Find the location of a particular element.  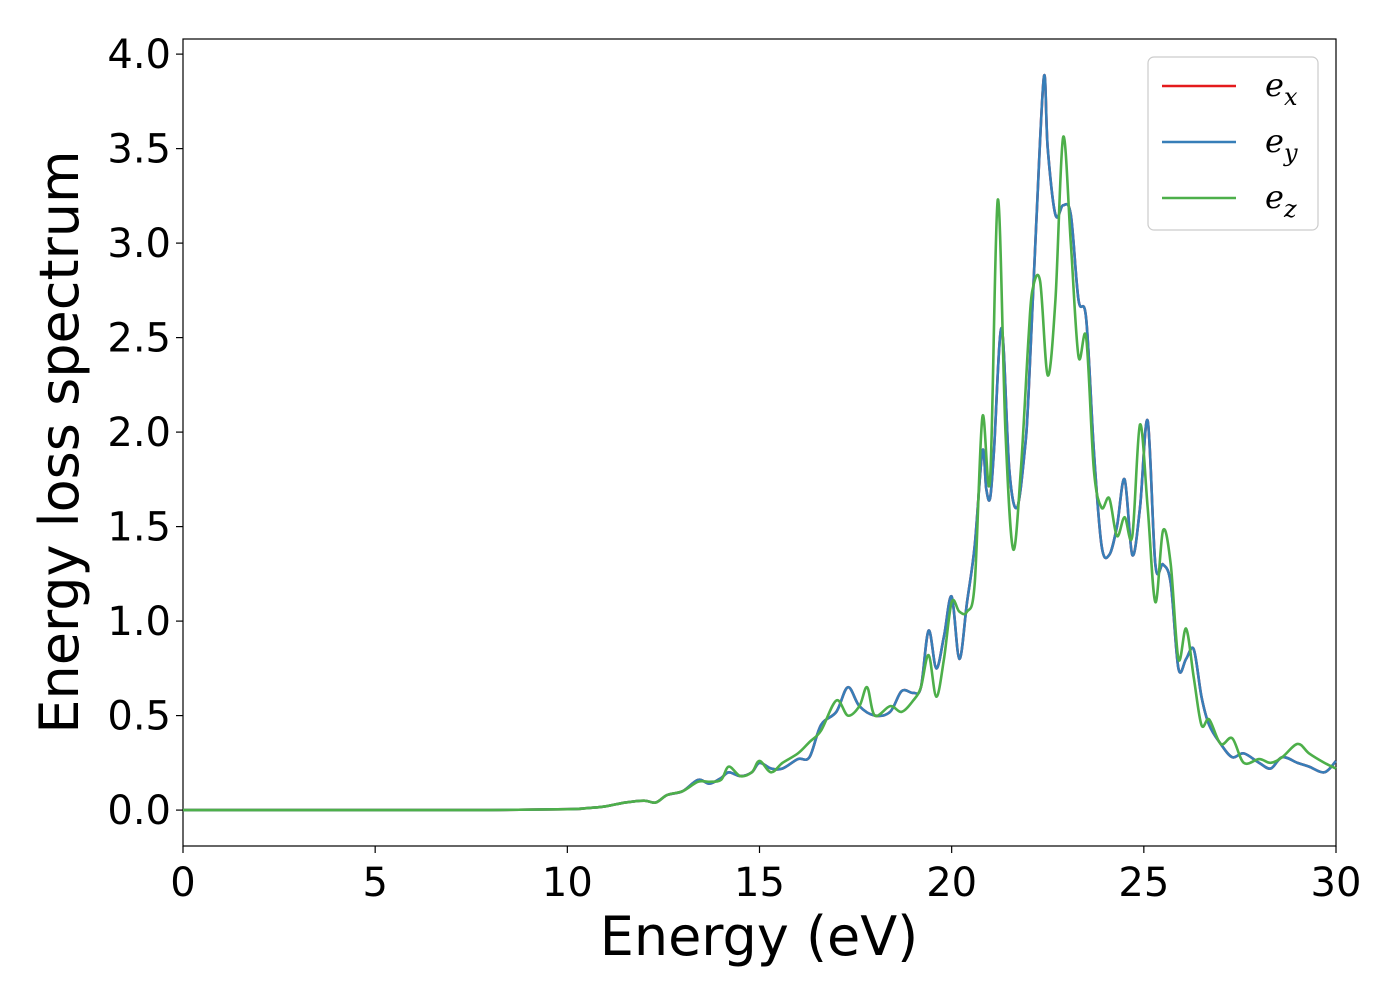

y-tick-label: 3.5 is located at coordinates (139, 150).